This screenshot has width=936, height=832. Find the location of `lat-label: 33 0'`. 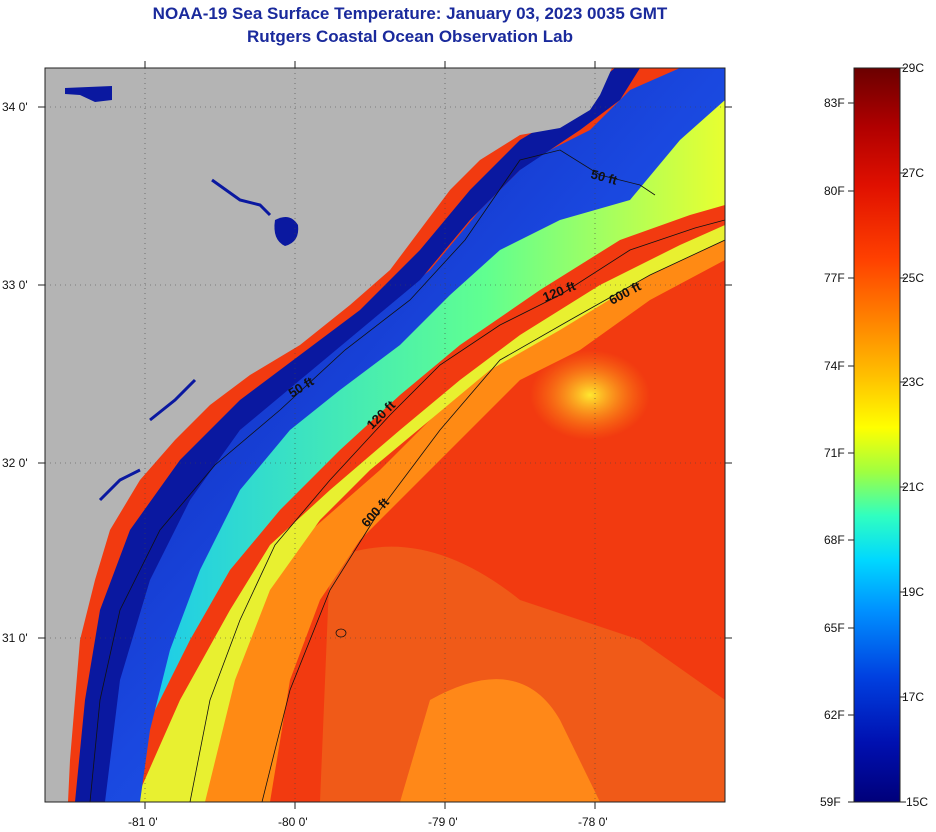

lat-label: 33 0' is located at coordinates (15, 285).